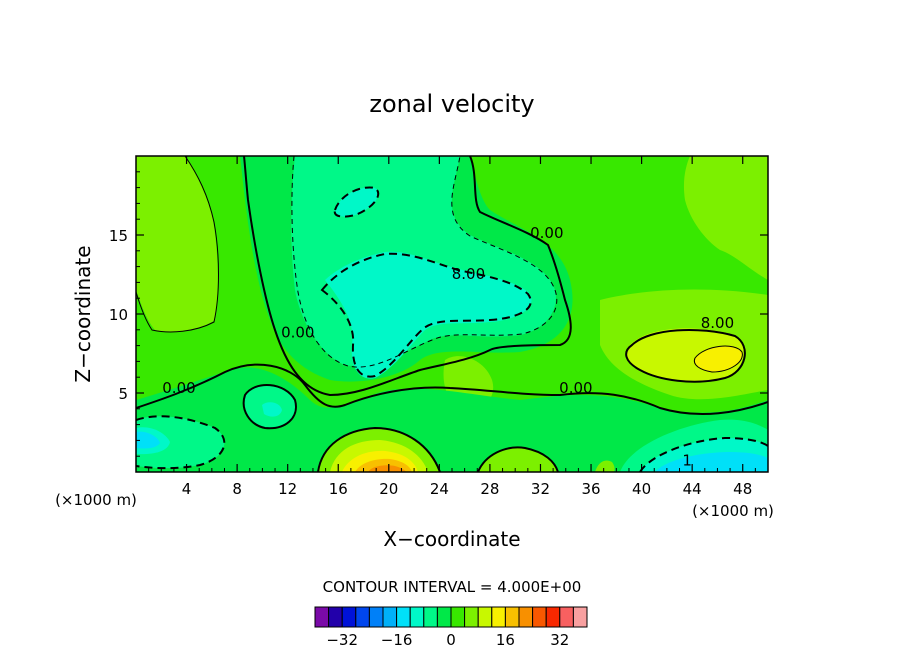 The image size is (904, 654). I want to click on contour-zero-upper, so click(407, 276).